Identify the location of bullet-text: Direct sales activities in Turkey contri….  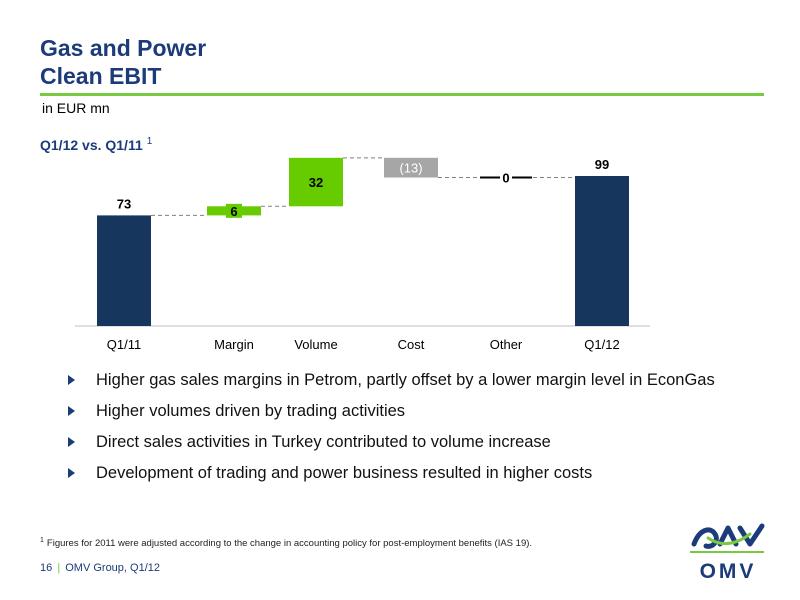
(323, 442).